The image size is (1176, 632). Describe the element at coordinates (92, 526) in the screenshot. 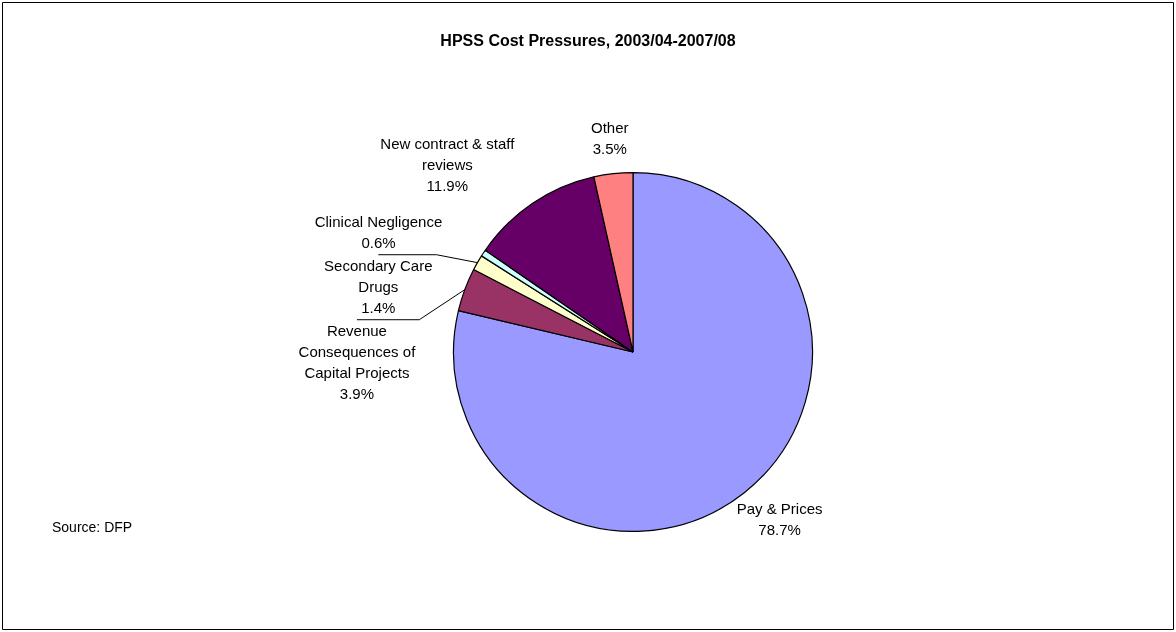

I see `source-note: Source: DFP` at that location.